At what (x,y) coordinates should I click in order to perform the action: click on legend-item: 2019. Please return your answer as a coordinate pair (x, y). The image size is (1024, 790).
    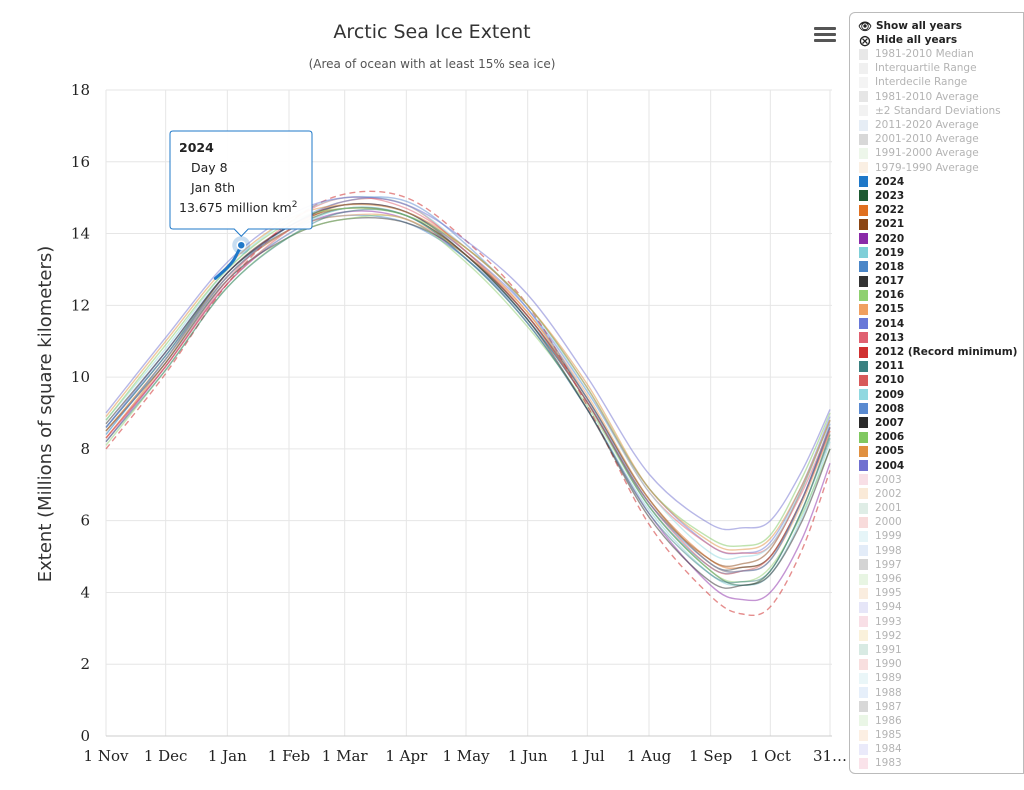
    Looking at the image, I should click on (936, 253).